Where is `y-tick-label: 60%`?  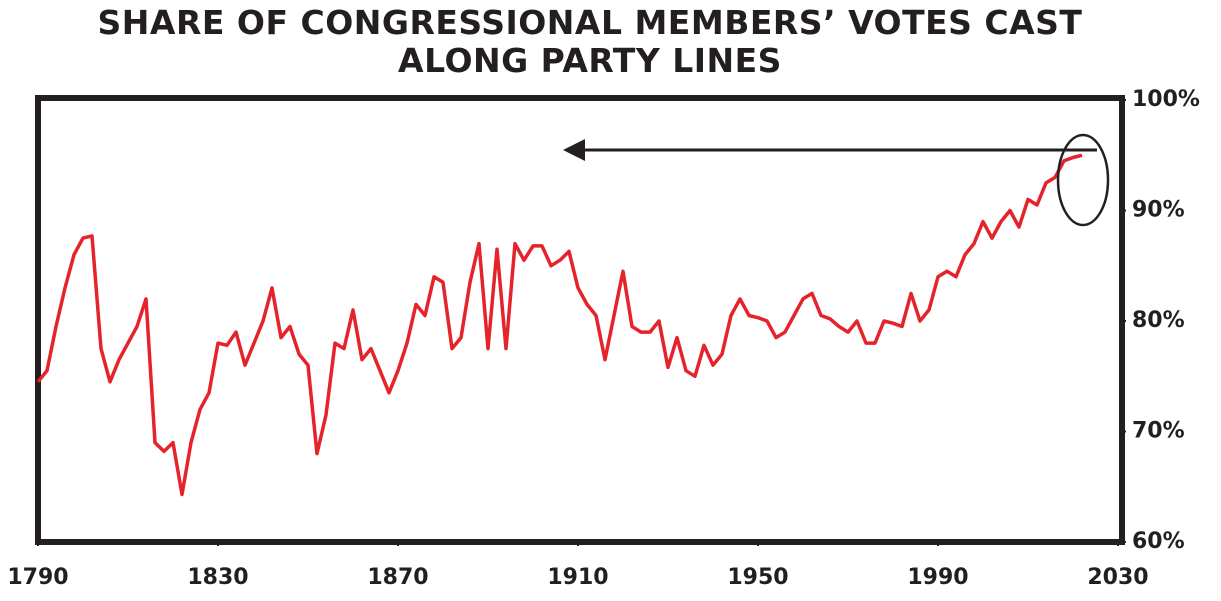 y-tick-label: 60% is located at coordinates (1158, 541).